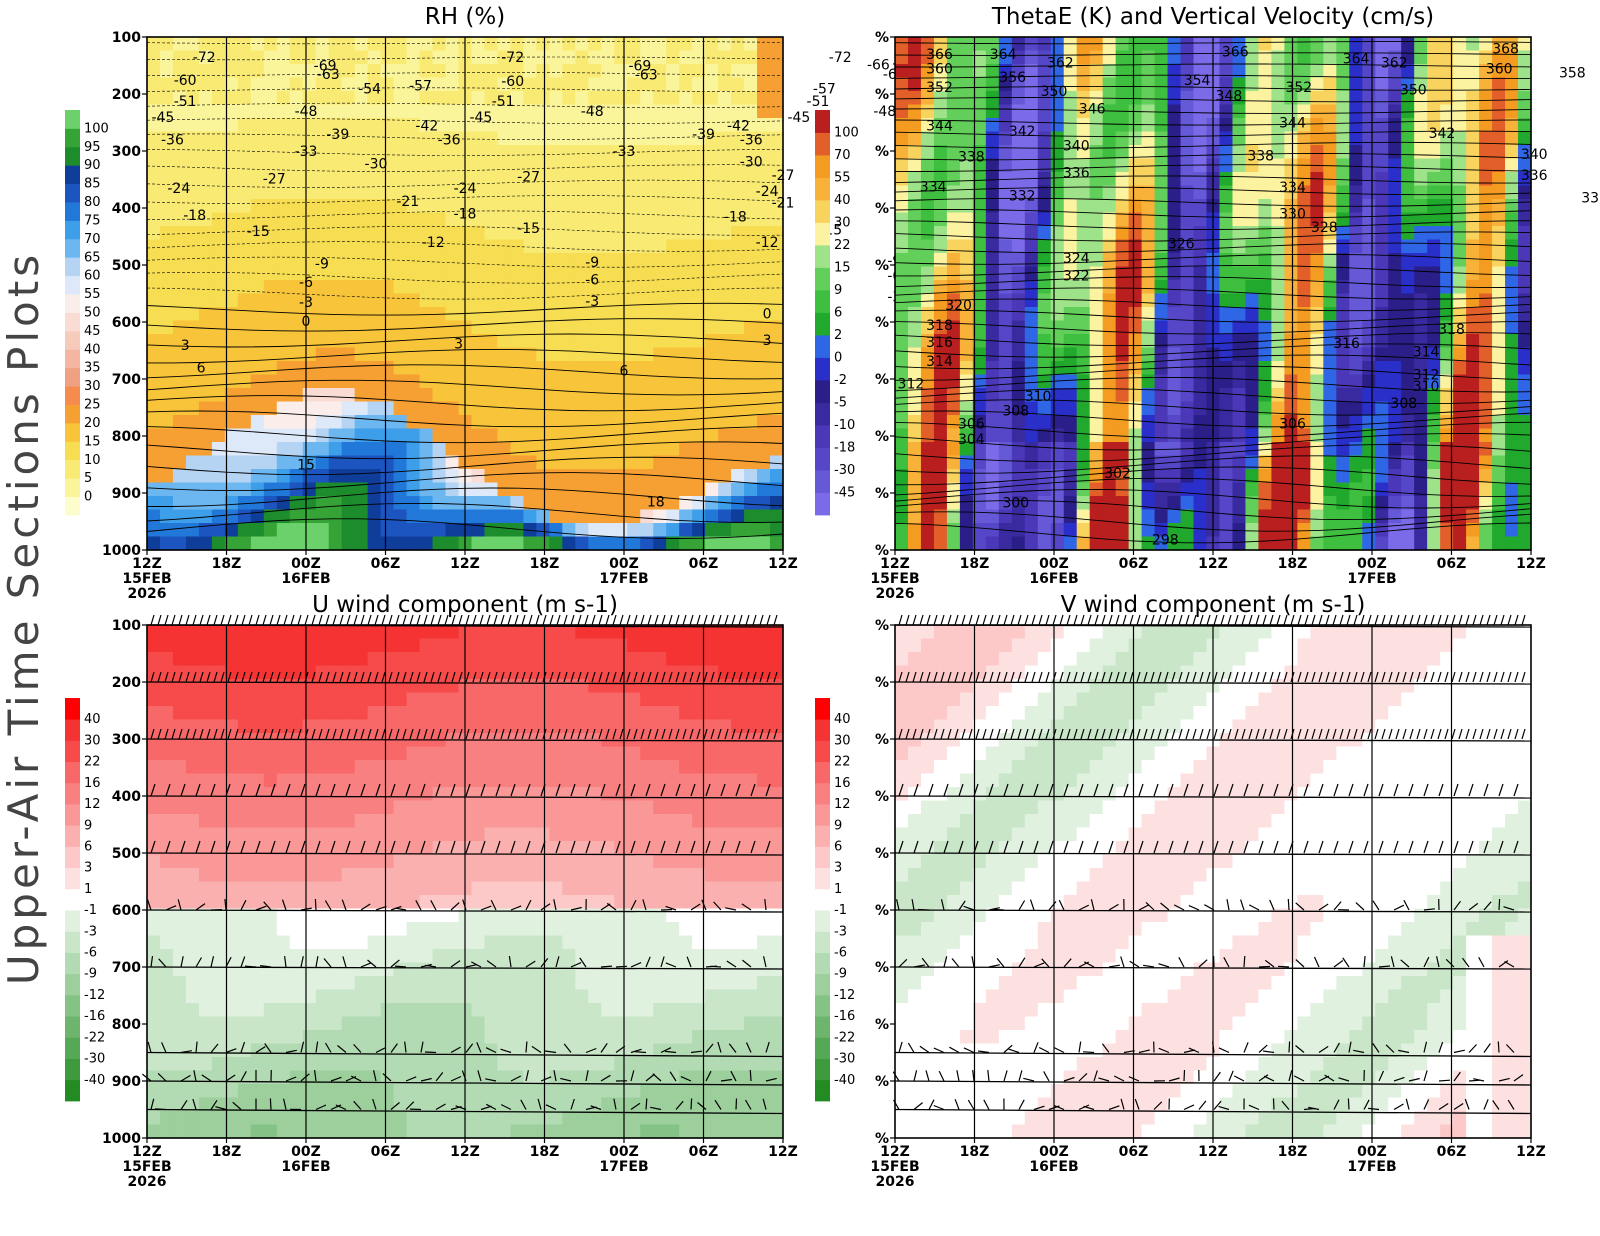 Image resolution: width=1600 pixels, height=1236 pixels. What do you see at coordinates (92, 313) in the screenshot?
I see `colorbar-label: 50` at bounding box center [92, 313].